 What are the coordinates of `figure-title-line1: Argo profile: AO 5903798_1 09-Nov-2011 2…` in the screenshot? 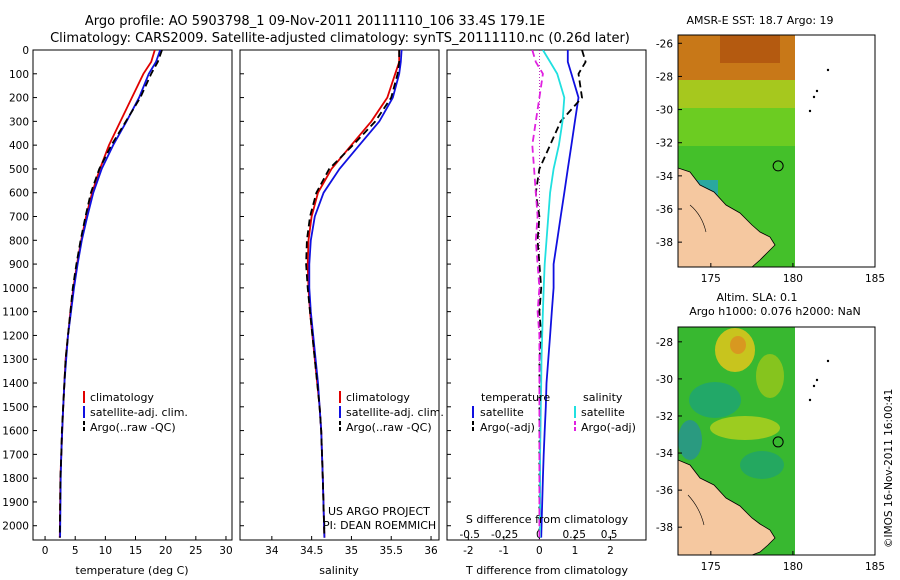 It's located at (315, 21).